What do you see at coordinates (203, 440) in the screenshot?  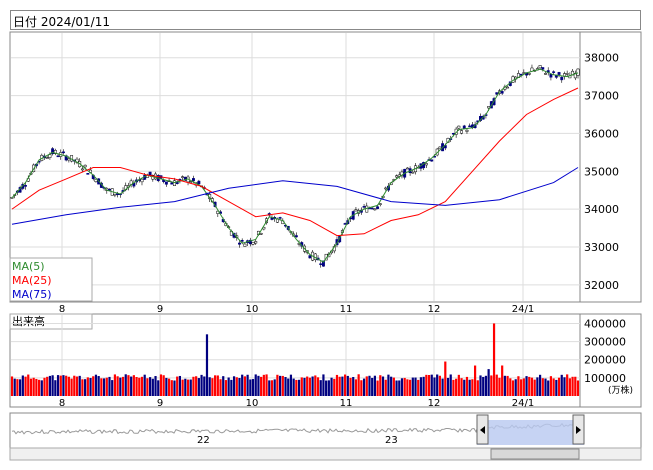 I see `nav-label-22: 22` at bounding box center [203, 440].